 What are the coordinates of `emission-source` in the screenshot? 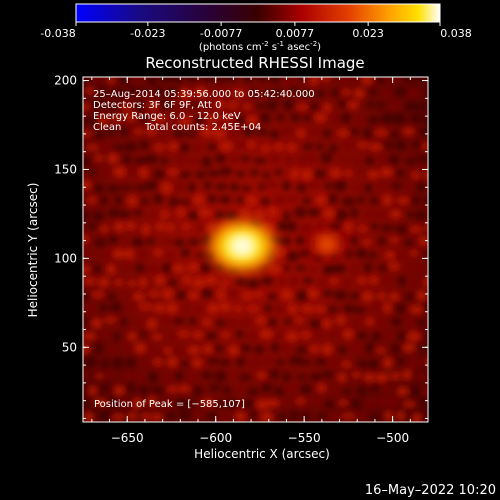 It's located at (242, 245).